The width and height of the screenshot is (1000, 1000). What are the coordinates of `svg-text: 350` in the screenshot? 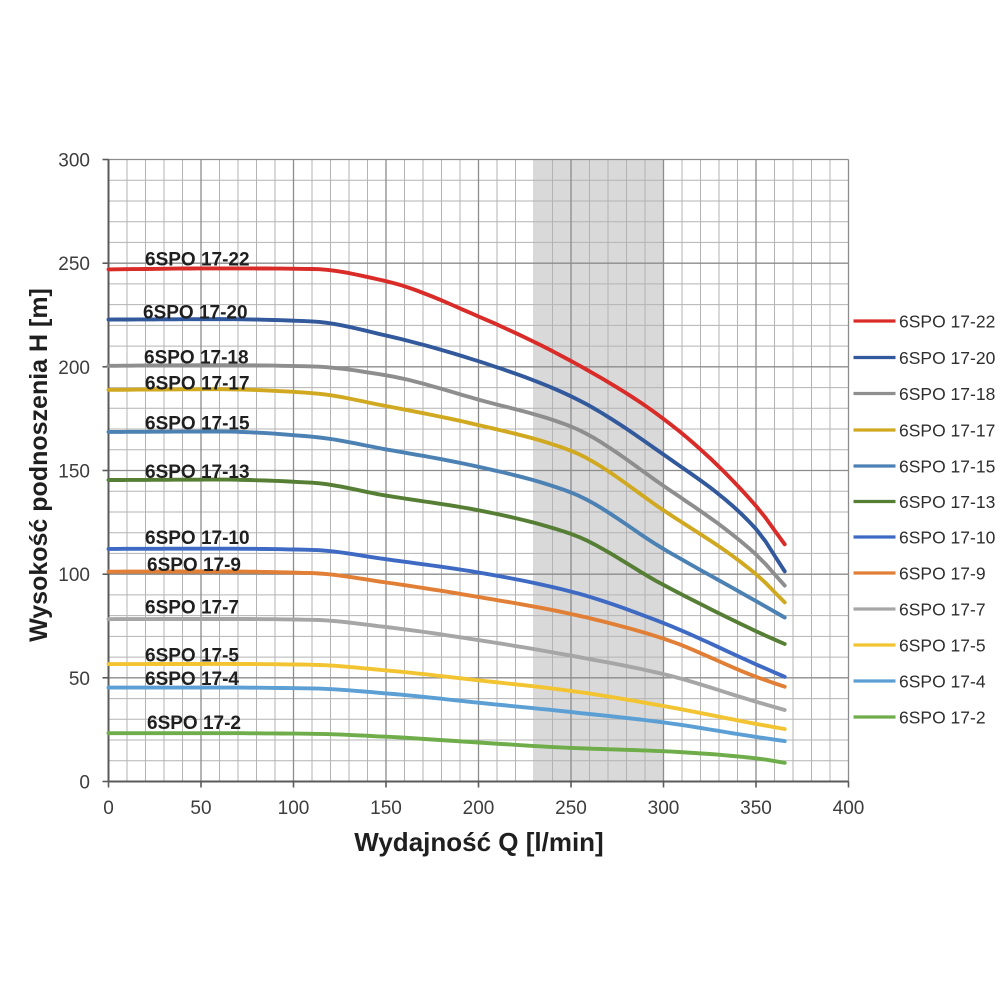 It's located at (756, 808).